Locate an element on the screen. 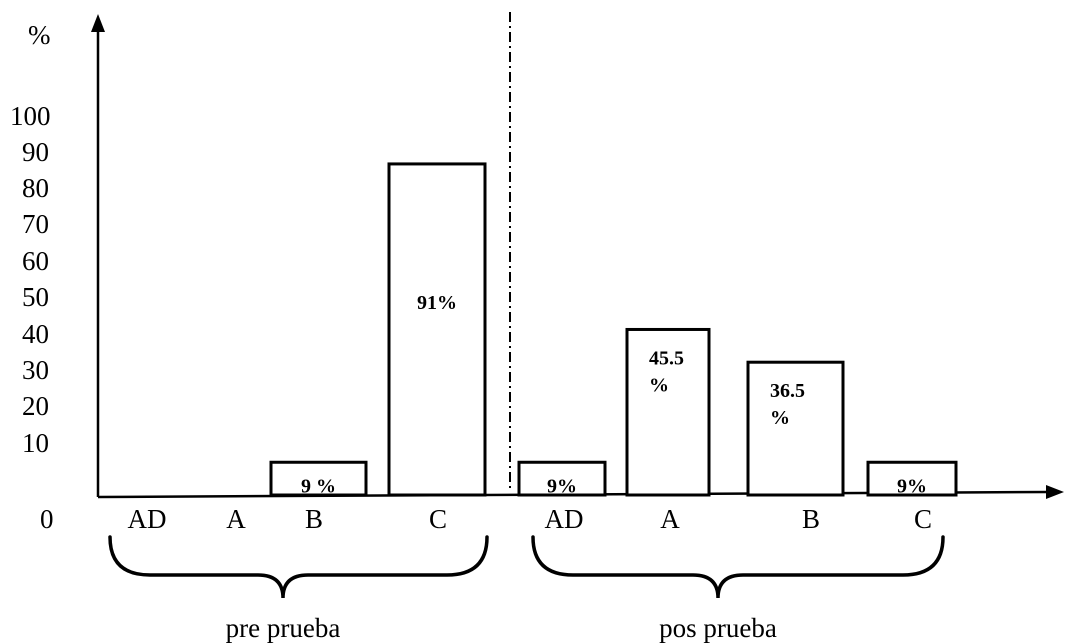 This screenshot has height=644, width=1066. data-label: 36.5 is located at coordinates (787, 391).